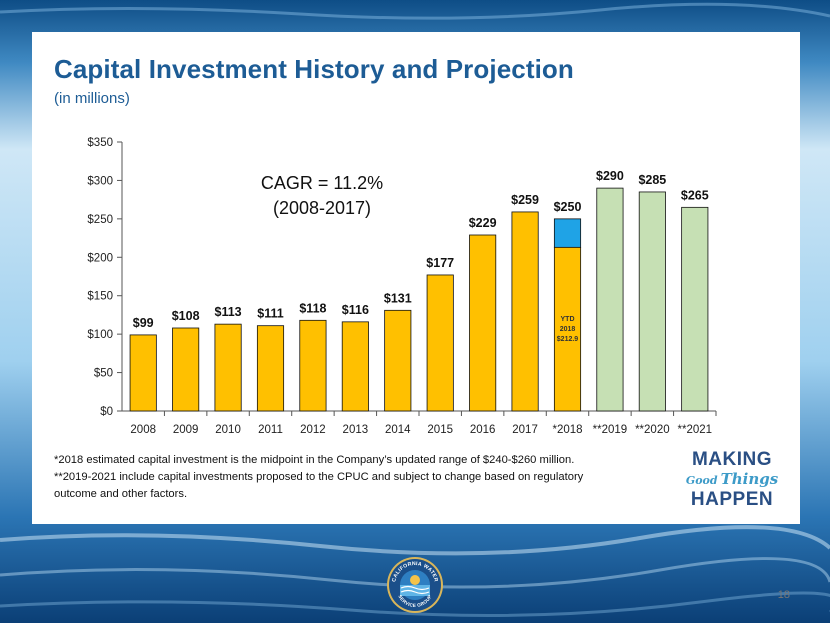 The width and height of the screenshot is (830, 623). What do you see at coordinates (610, 430) in the screenshot?
I see `x-tick-label: **2019` at bounding box center [610, 430].